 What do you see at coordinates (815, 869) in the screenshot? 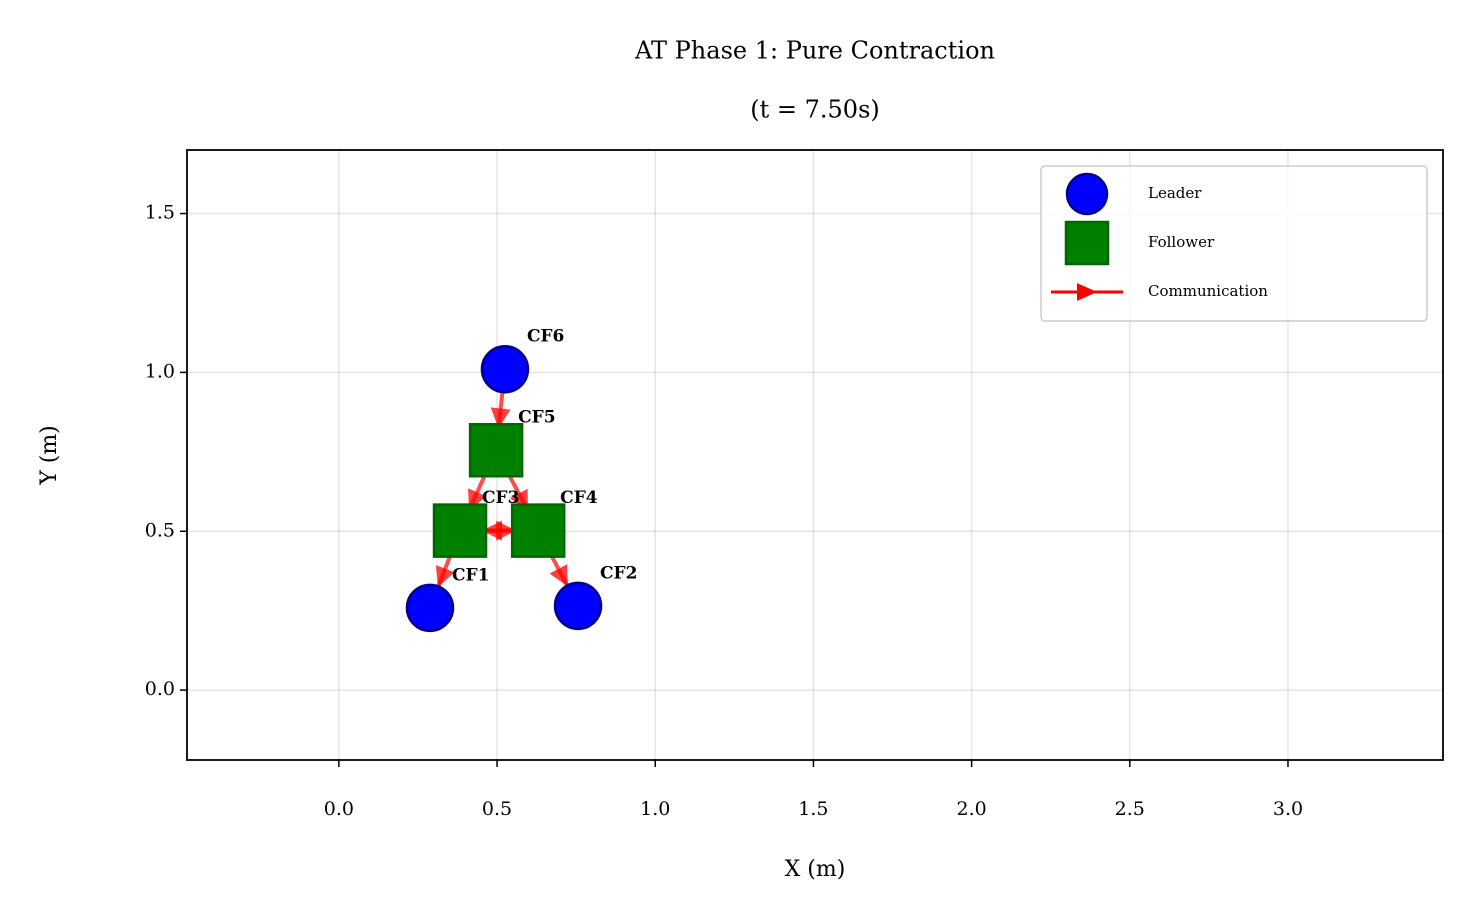
I see `x-axis-label: X (m)` at bounding box center [815, 869].